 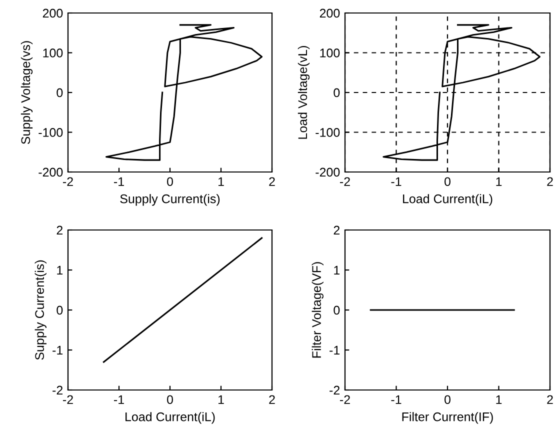 What do you see at coordinates (318, 310) in the screenshot?
I see `y-axis-title: Filter Voltage(VF)` at bounding box center [318, 310].